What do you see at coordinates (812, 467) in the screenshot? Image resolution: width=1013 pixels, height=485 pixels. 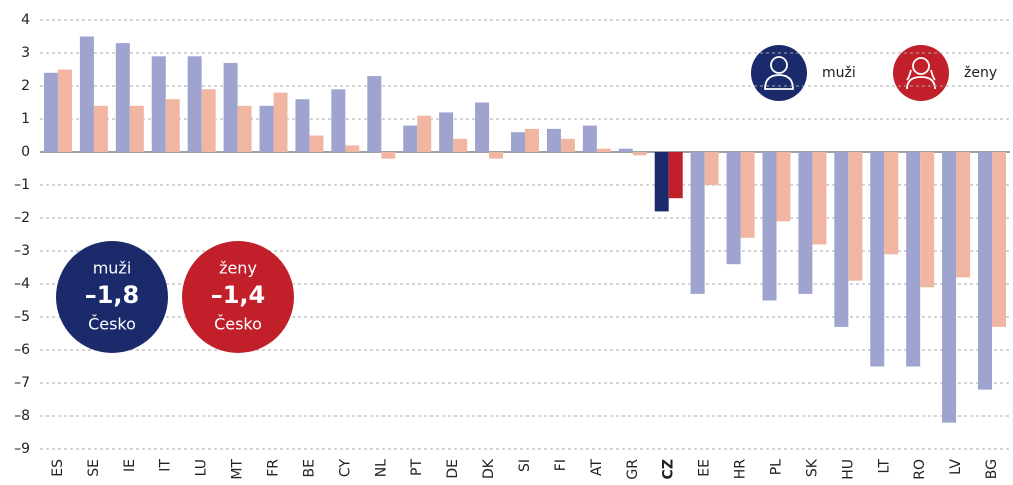 I see `x-tick-label: SK` at bounding box center [812, 467].